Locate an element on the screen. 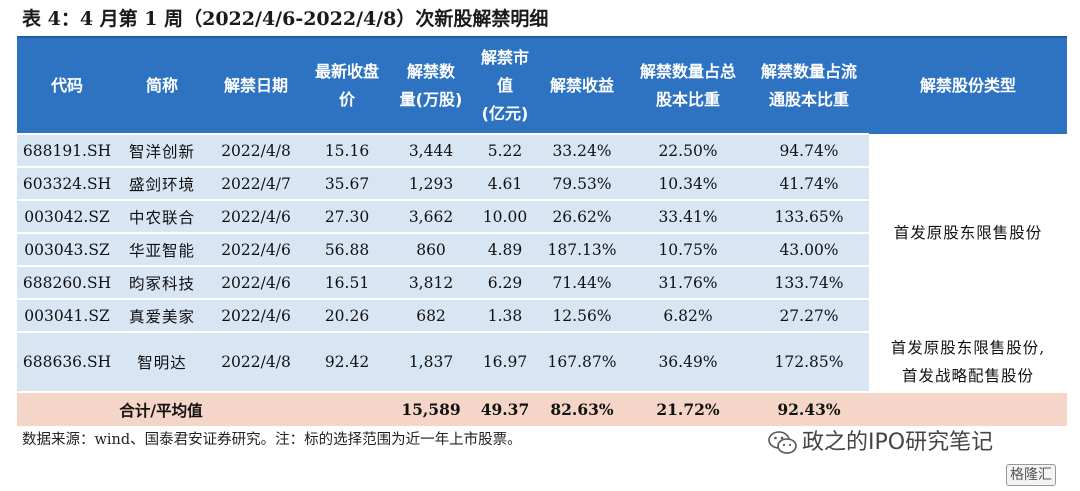 This screenshot has width=1080, height=491. cell-gain: 187.13% is located at coordinates (582, 249).